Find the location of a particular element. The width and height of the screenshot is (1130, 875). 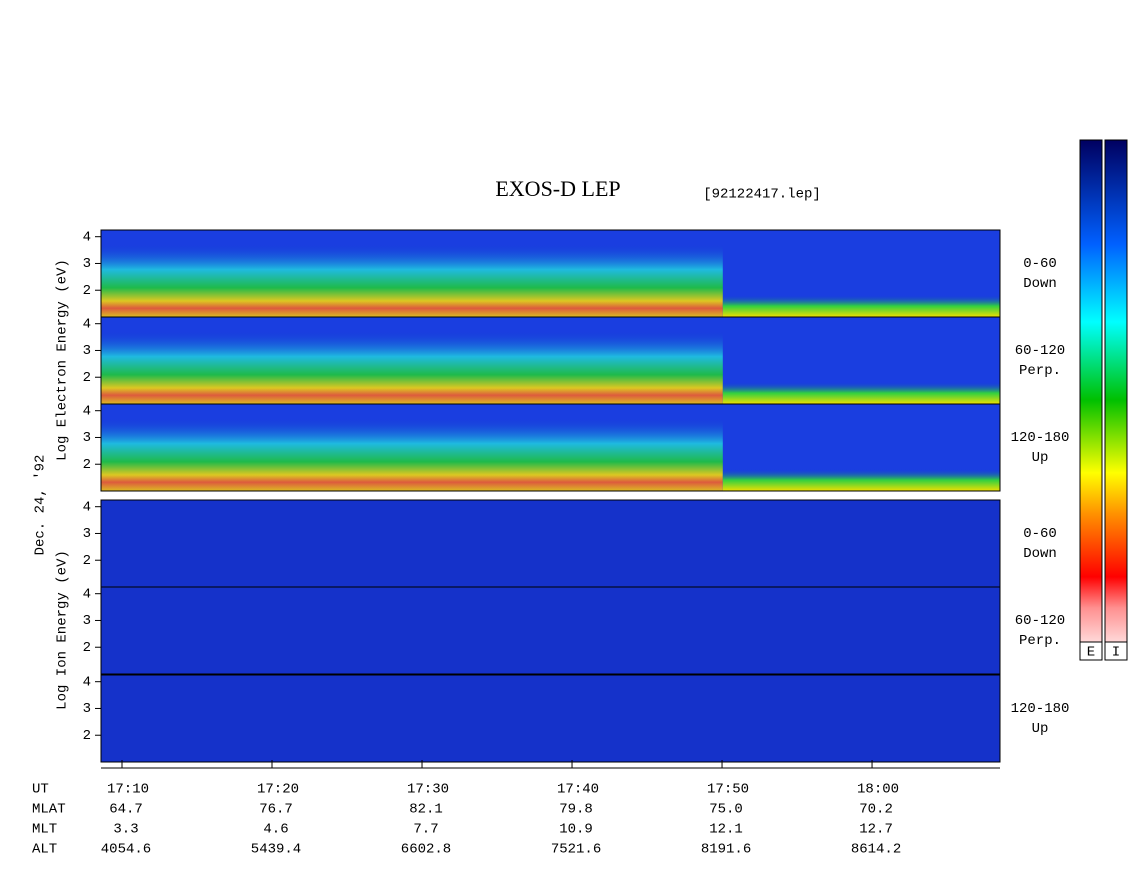

color-bar-label: E is located at coordinates (1091, 653).